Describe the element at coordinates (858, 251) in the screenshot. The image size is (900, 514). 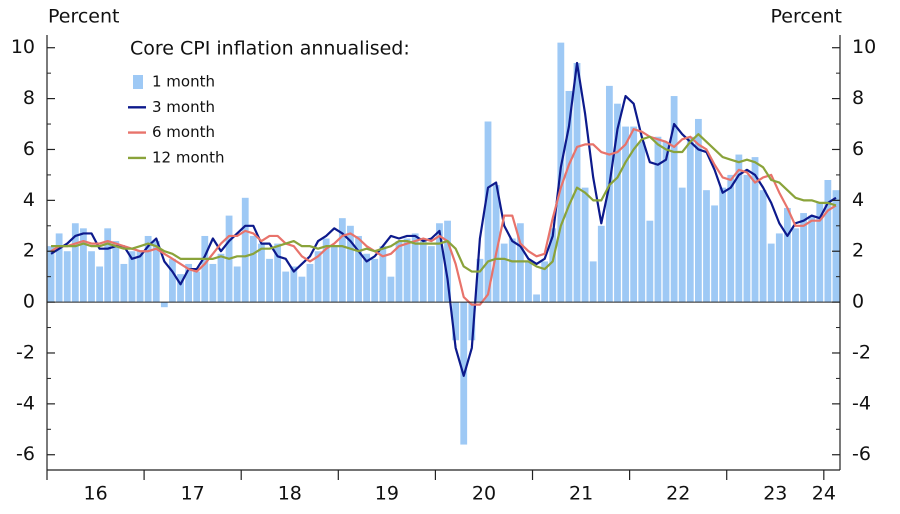
I see `y2-tick-label: 2` at that location.